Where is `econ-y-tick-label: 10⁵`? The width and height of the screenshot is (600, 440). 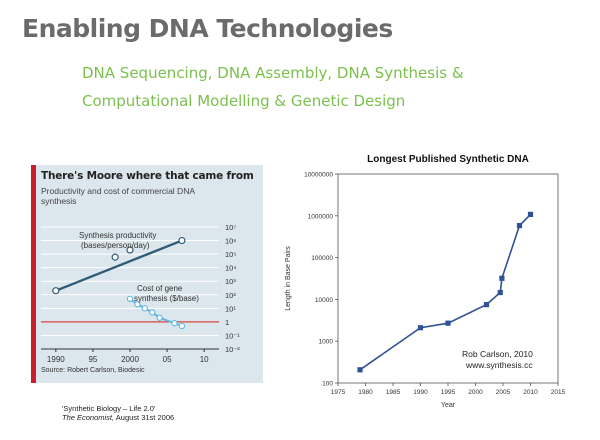
econ-y-tick-label: 10⁵ is located at coordinates (230, 254).